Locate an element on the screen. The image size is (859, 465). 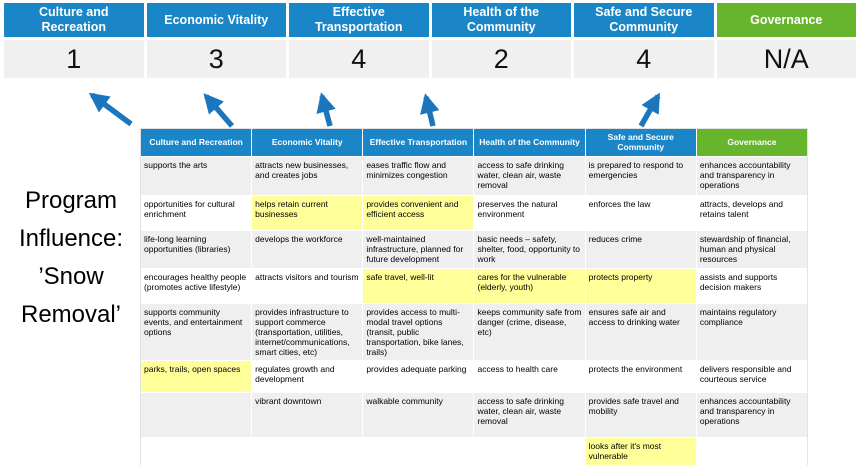
matrix-cell: vibrant downtown is located at coordinates (307, 415).